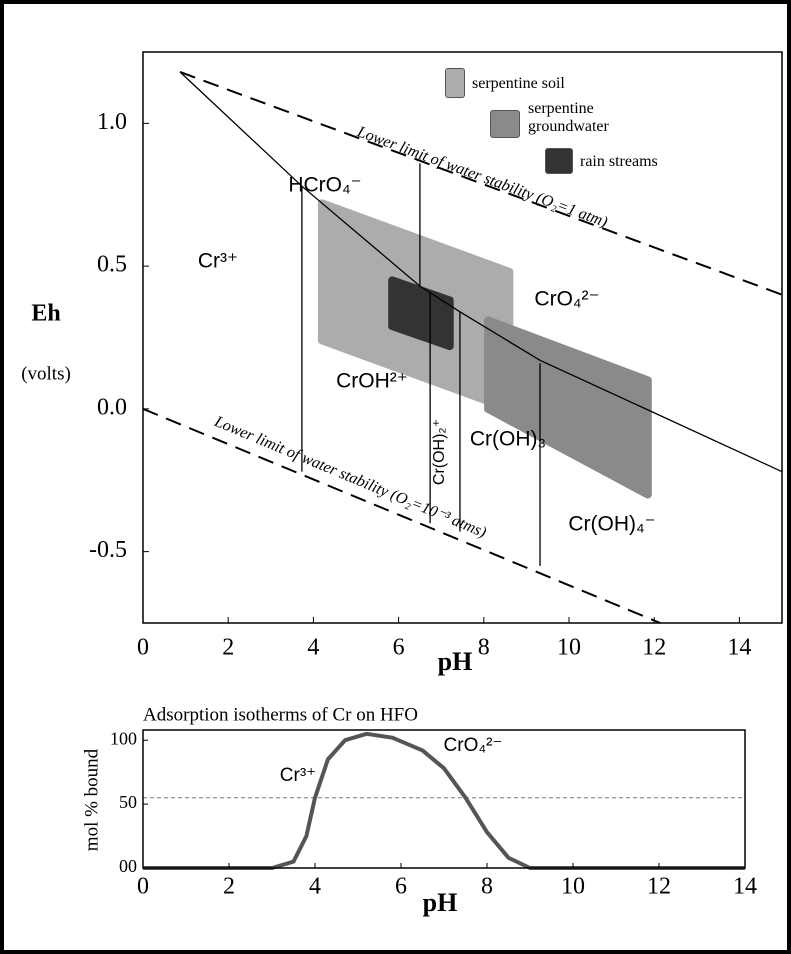 This screenshot has width=791, height=954. Describe the element at coordinates (112, 265) in the screenshot. I see `y-tick-label: 0.5` at that location.